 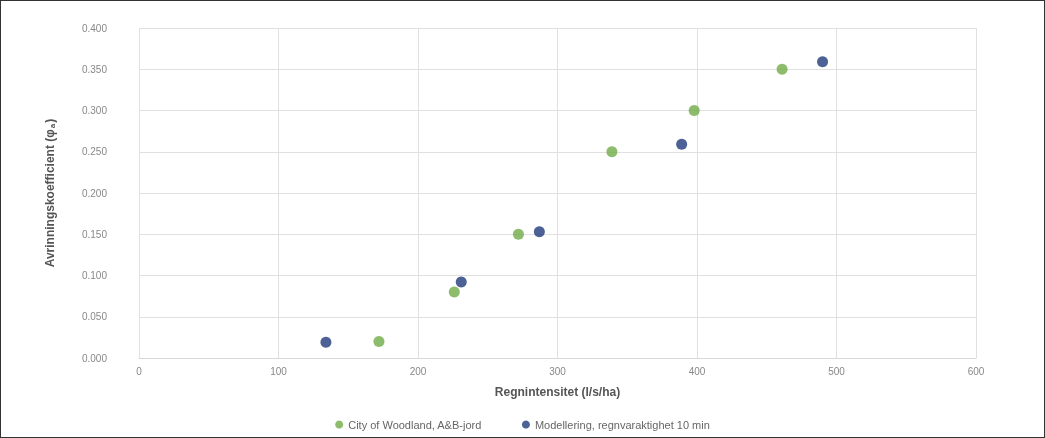 I want to click on y-tick-label: 0.300, so click(x=94, y=110).